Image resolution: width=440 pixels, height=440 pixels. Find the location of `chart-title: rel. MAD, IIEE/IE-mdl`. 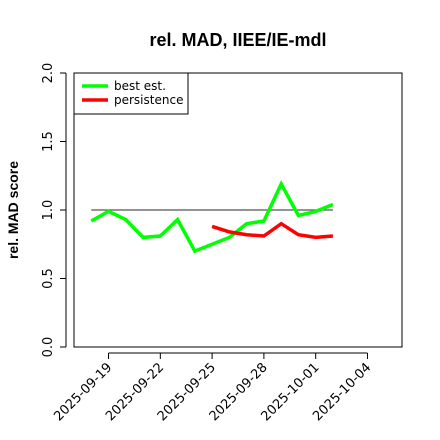

chart-title: rel. MAD, IIEE/IE-mdl is located at coordinates (237, 40).